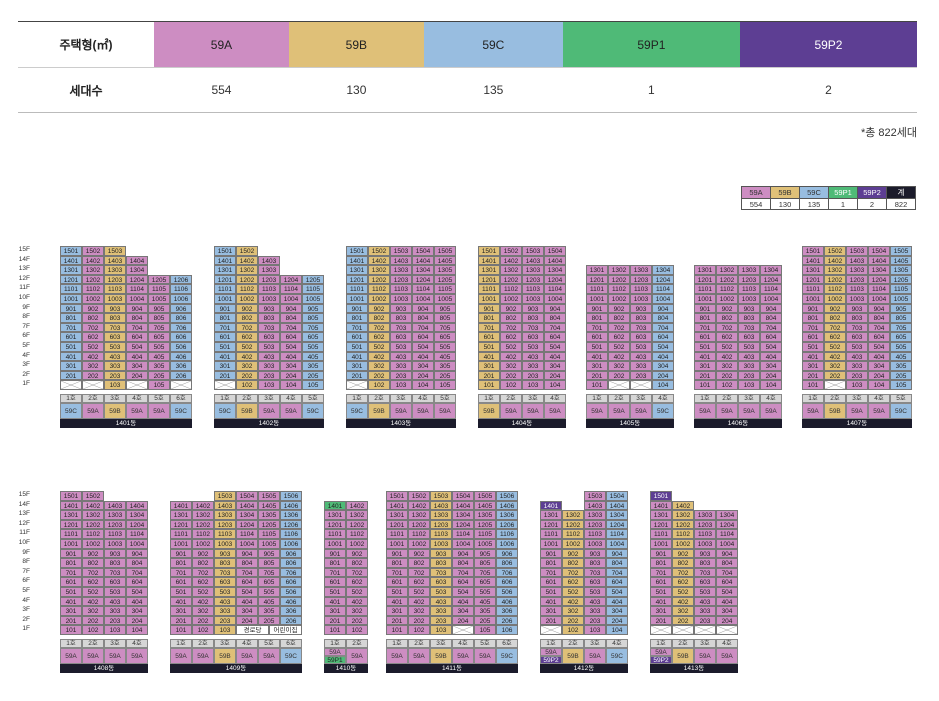 Image resolution: width=939 pixels, height=701 pixels. Describe the element at coordinates (225, 347) in the screenshot. I see `unit-cell: 501` at that location.